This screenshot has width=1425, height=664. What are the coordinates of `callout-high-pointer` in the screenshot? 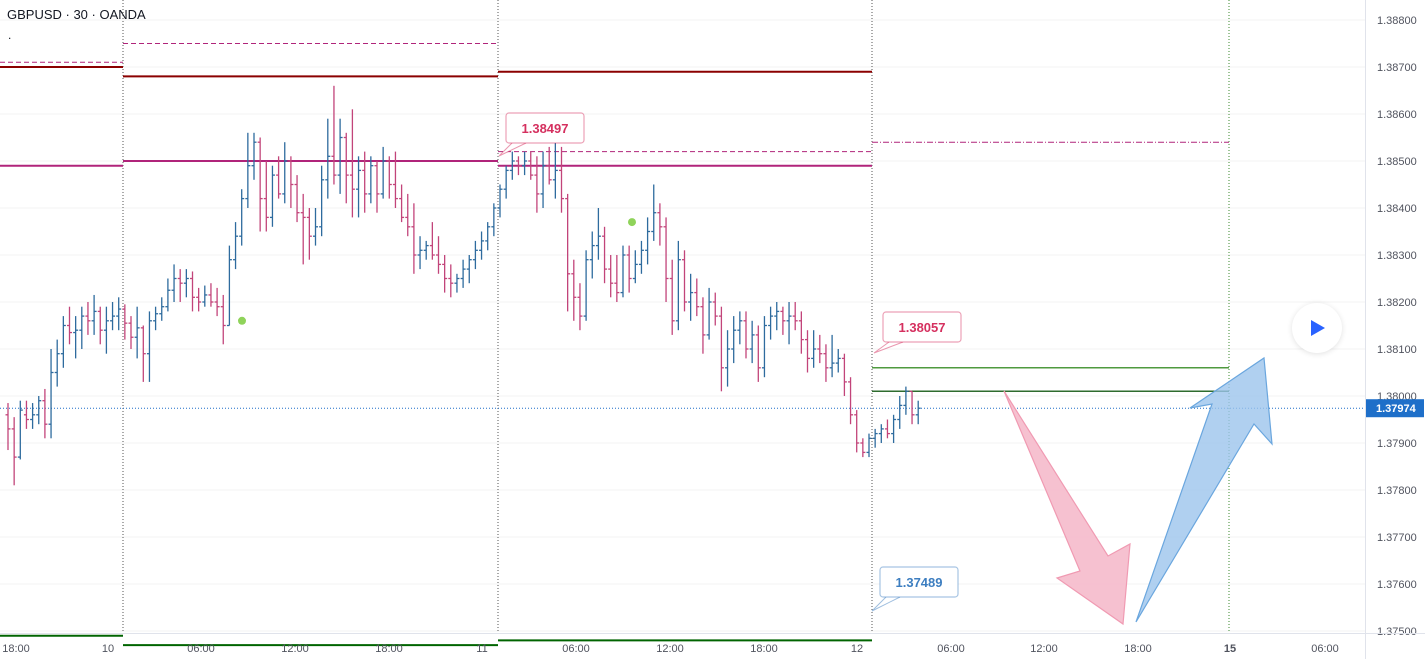 It's located at (512, 149).